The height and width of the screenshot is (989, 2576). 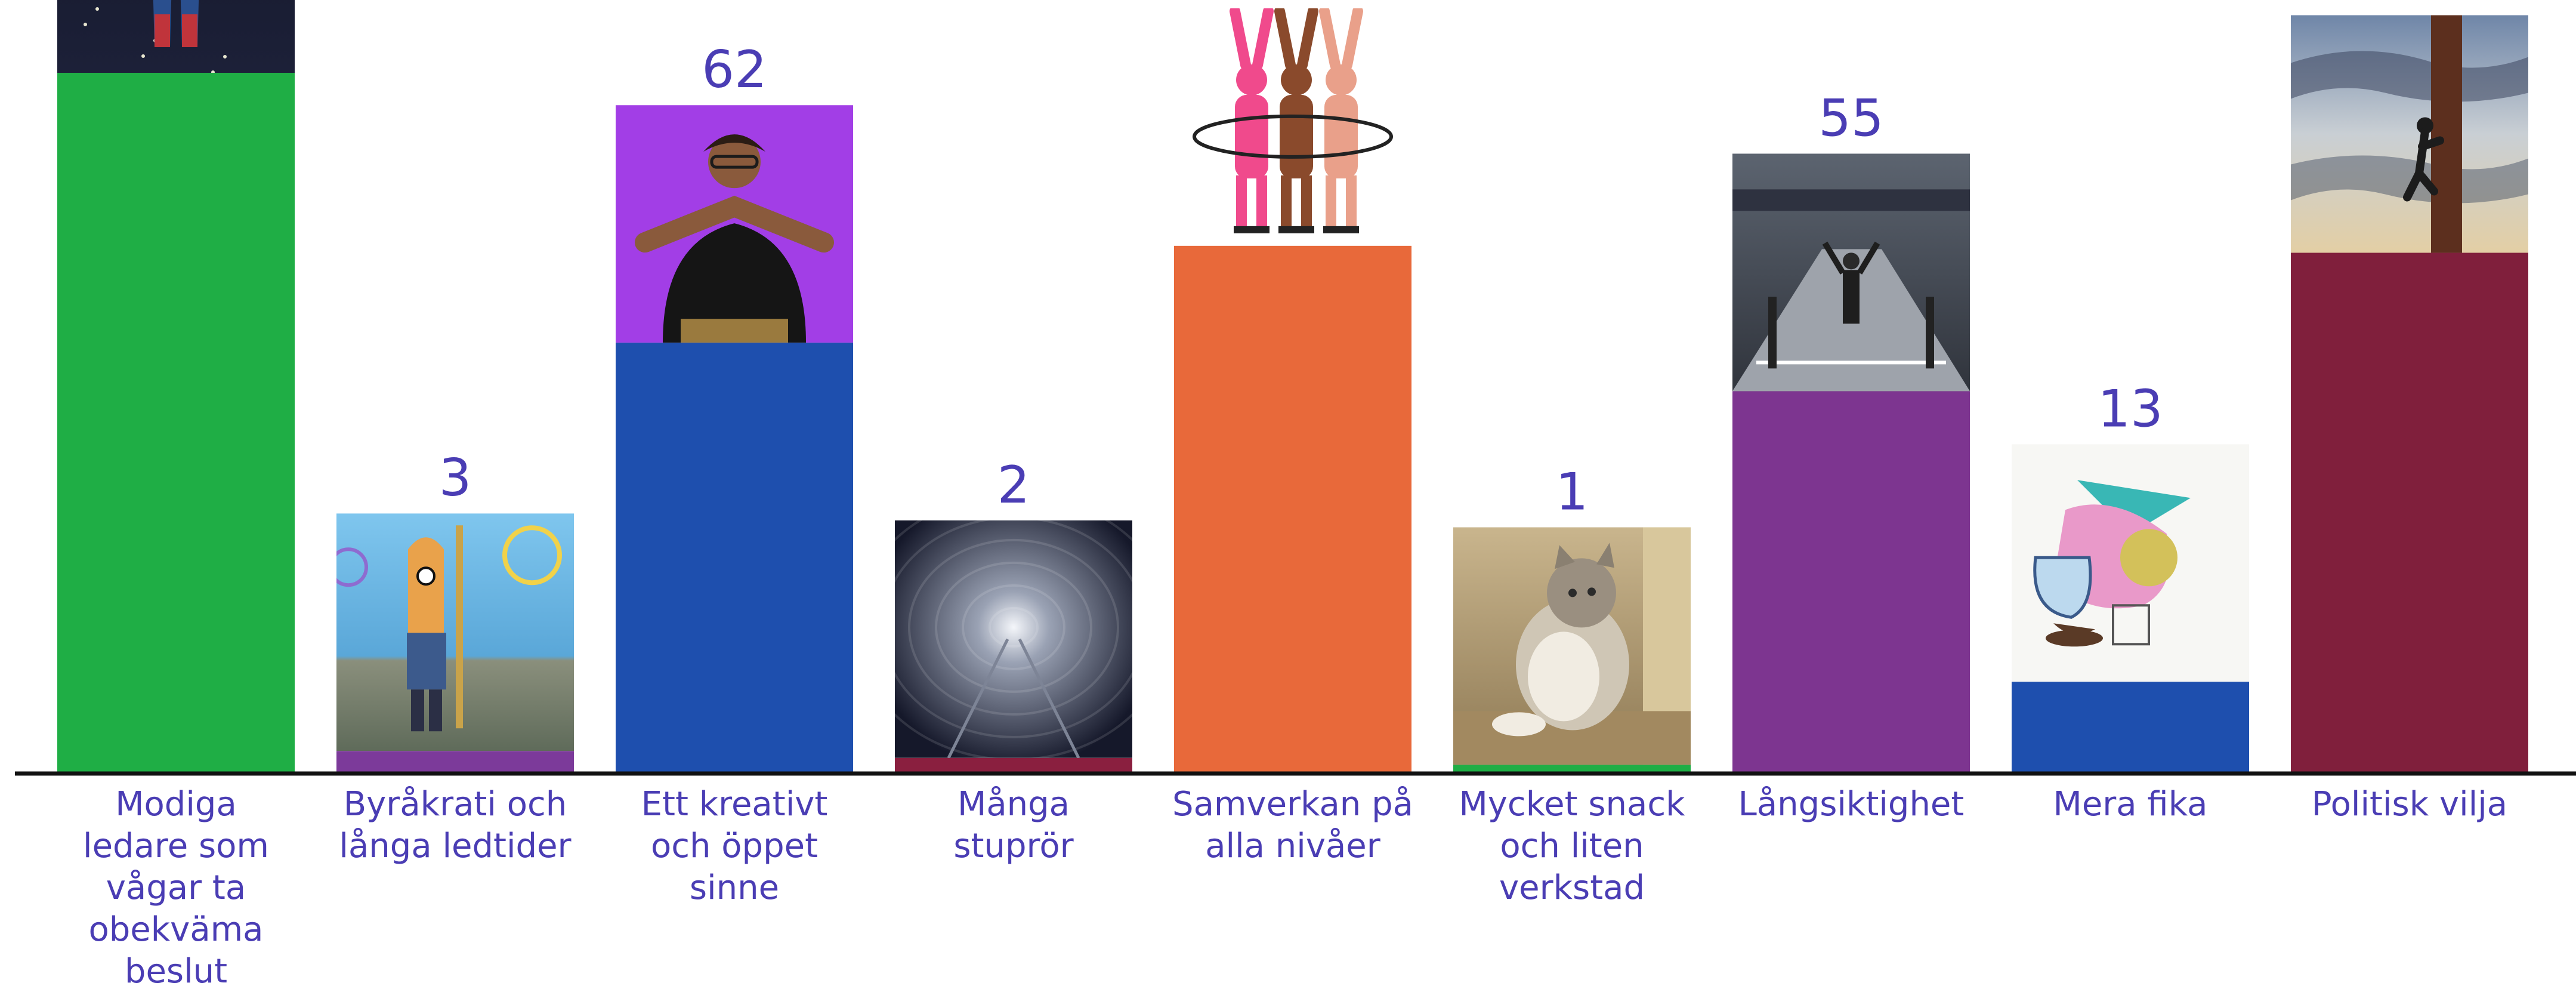 What do you see at coordinates (176, 888) in the screenshot?
I see `category-label: vågar ta` at bounding box center [176, 888].